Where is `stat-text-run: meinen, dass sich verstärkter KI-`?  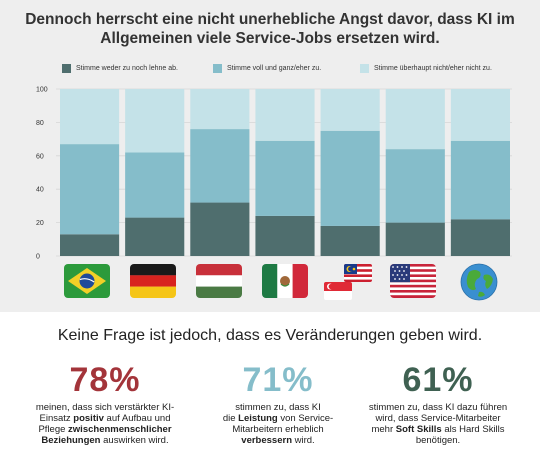
stat-text-run: meinen, dass sich verstärkter KI- is located at coordinates (105, 407).